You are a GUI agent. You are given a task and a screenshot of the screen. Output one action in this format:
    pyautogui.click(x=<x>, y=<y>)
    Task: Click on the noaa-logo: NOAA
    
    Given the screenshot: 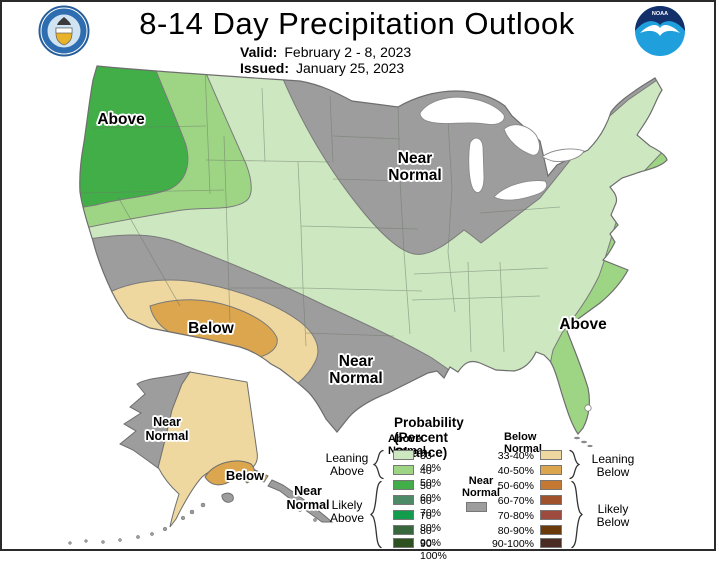 What is the action you would take?
    pyautogui.click(x=660, y=33)
    